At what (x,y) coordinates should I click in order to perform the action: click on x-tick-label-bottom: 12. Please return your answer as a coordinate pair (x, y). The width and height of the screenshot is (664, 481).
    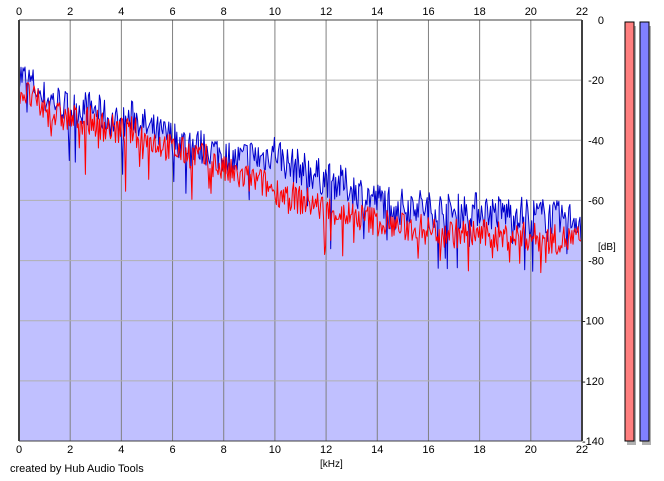
    Looking at the image, I should click on (326, 450).